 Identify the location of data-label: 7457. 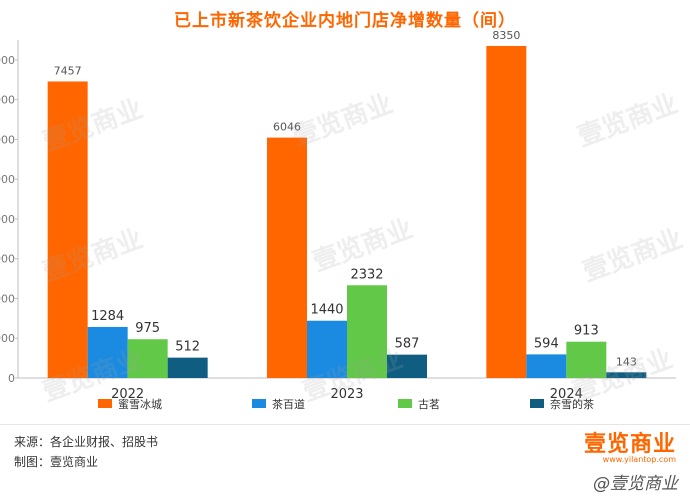
(68, 70).